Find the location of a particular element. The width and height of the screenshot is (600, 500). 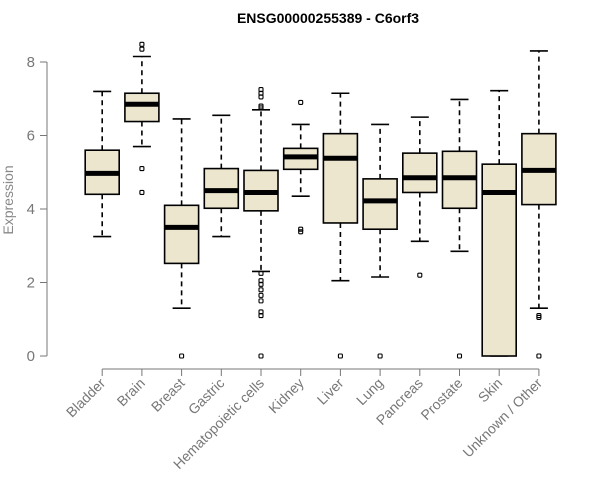

y-tick-label: 4 is located at coordinates (31, 209).